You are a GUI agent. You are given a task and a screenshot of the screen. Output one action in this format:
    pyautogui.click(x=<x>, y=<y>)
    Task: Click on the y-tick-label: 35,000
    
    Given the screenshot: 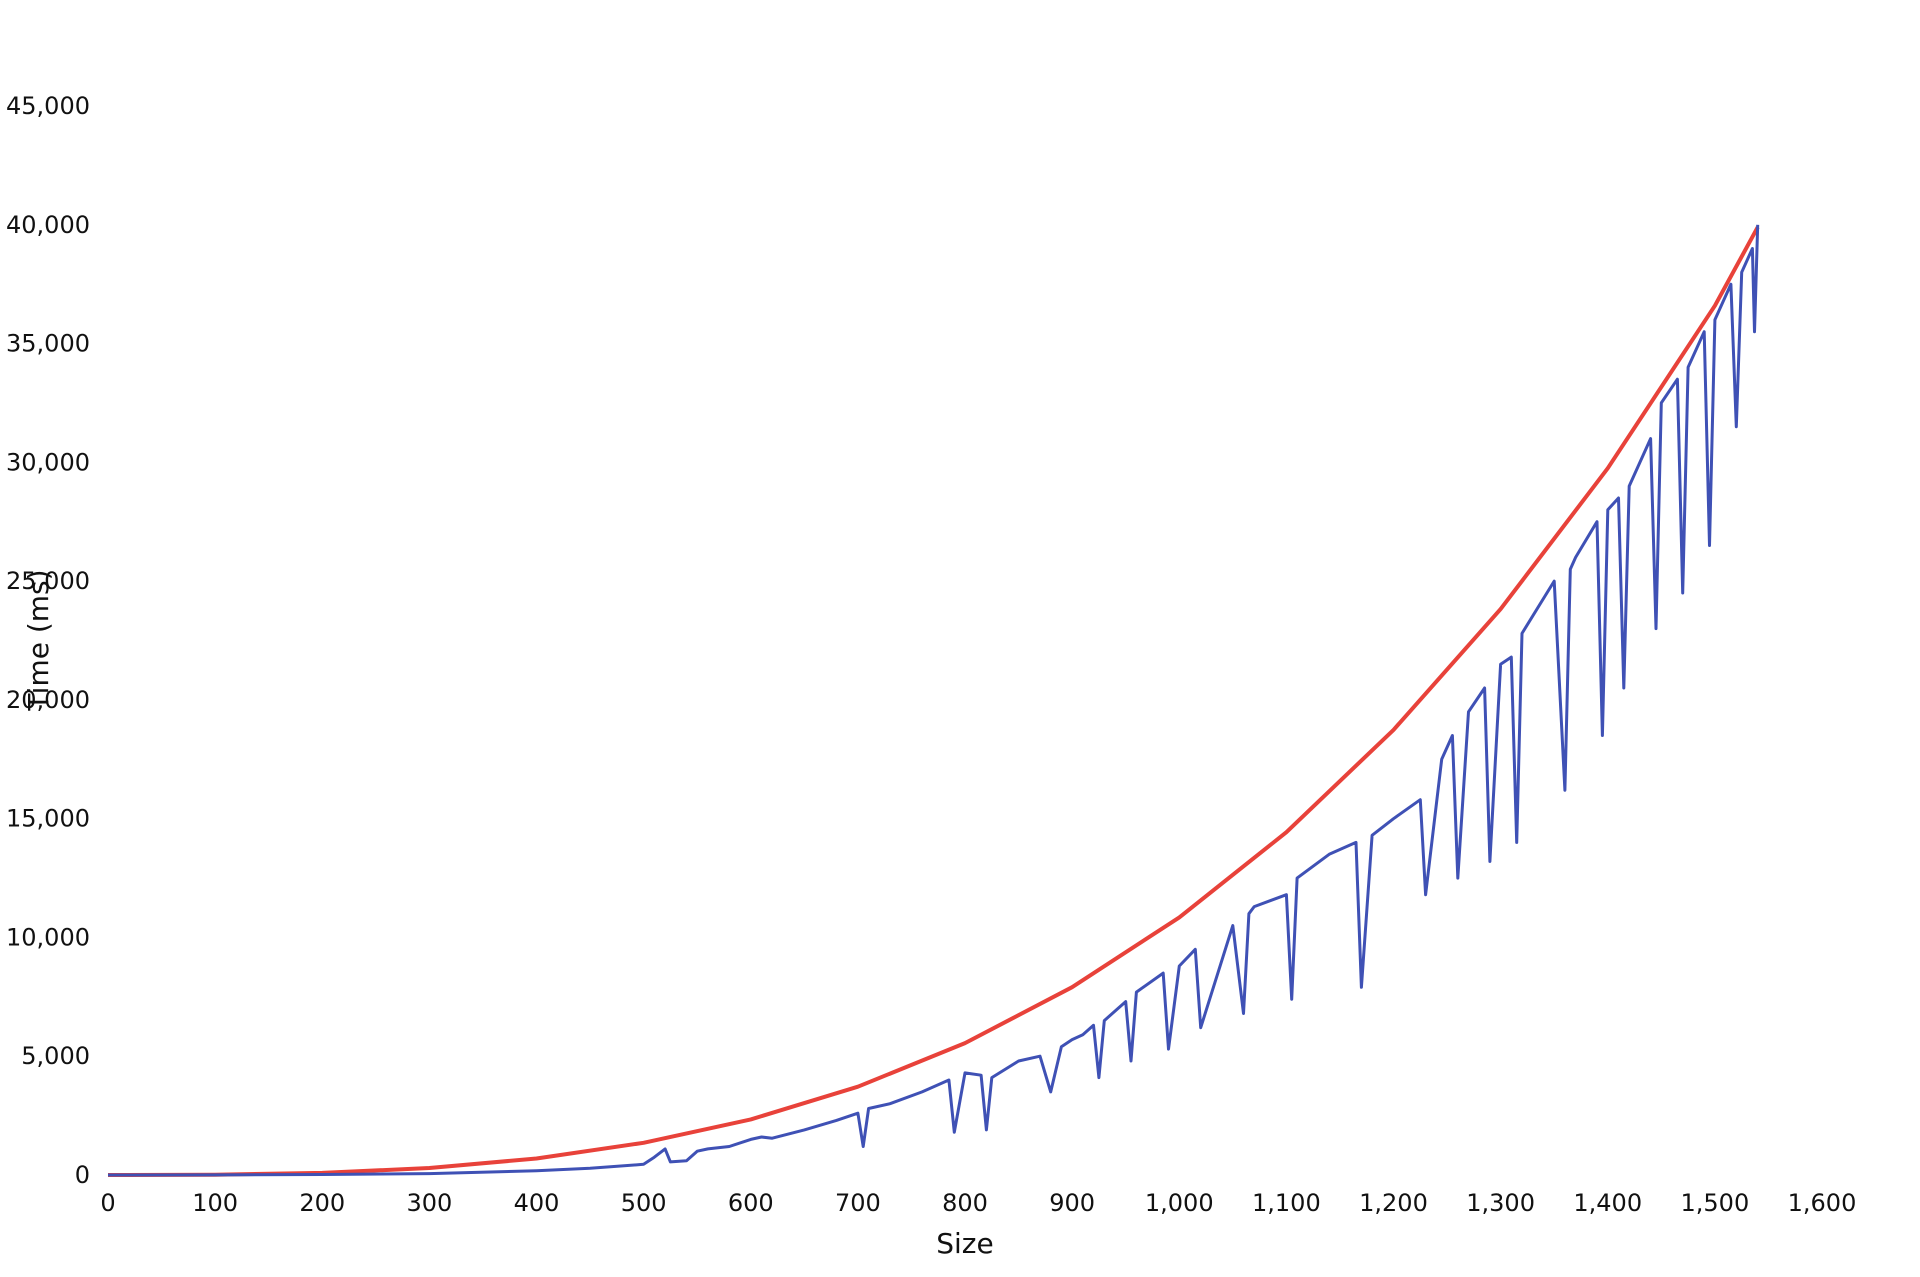 What is the action you would take?
    pyautogui.click(x=48, y=344)
    